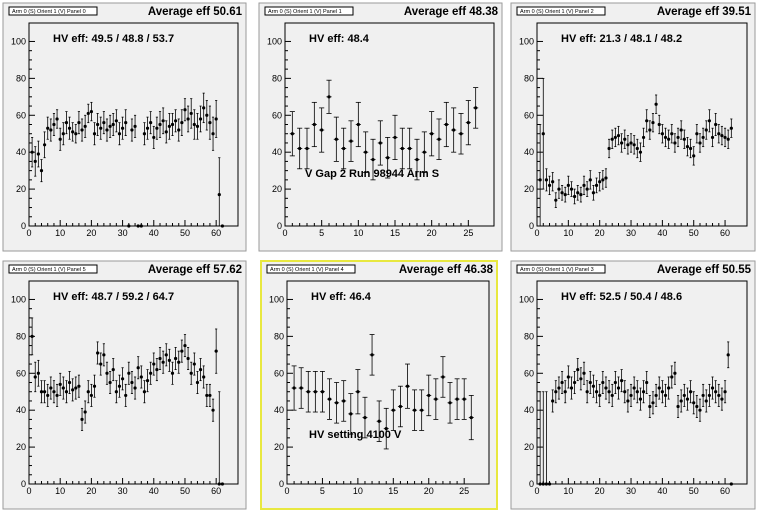 Image resolution: width=758 pixels, height=516 pixels. Describe the element at coordinates (277, 78) in the screenshot. I see `y-tick-label: 80` at that location.